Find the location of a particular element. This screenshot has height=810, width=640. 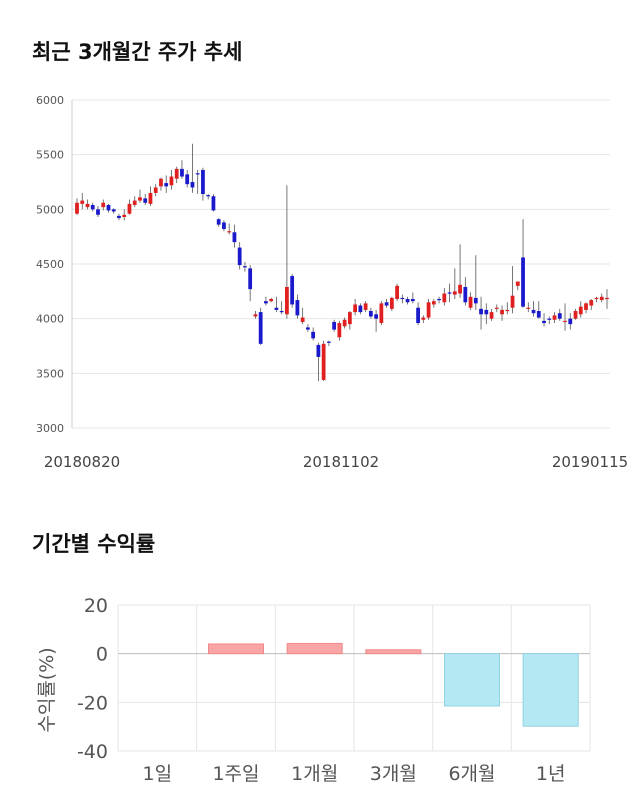

price-y-tick-label: 5500 is located at coordinates (50, 155).